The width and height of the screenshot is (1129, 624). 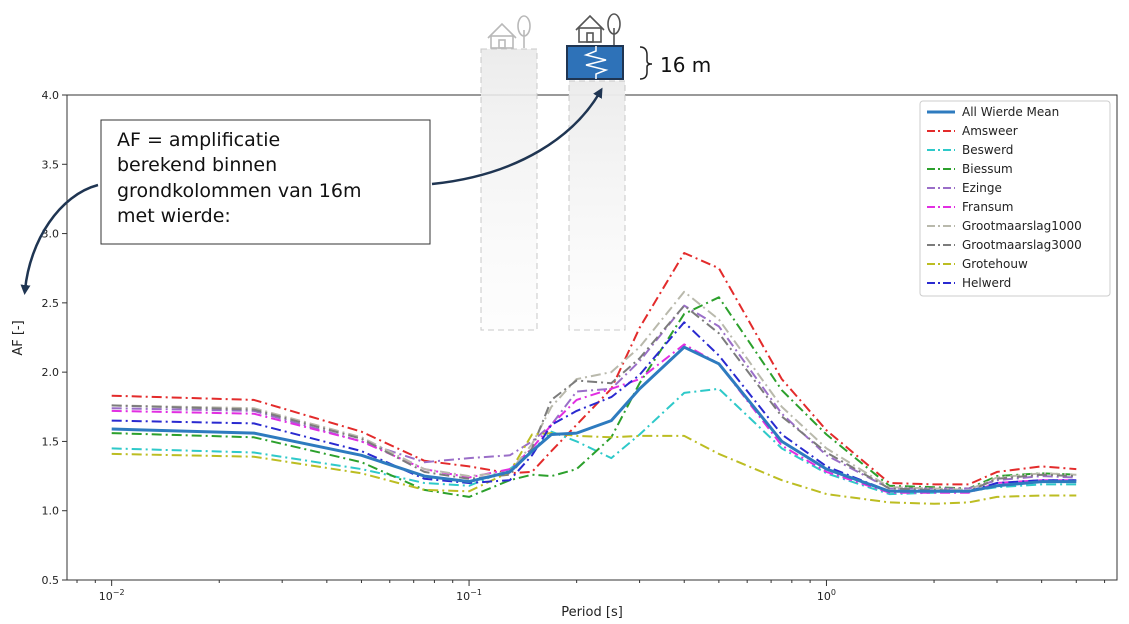 I want to click on legend-label: Amsweer, so click(x=990, y=131).